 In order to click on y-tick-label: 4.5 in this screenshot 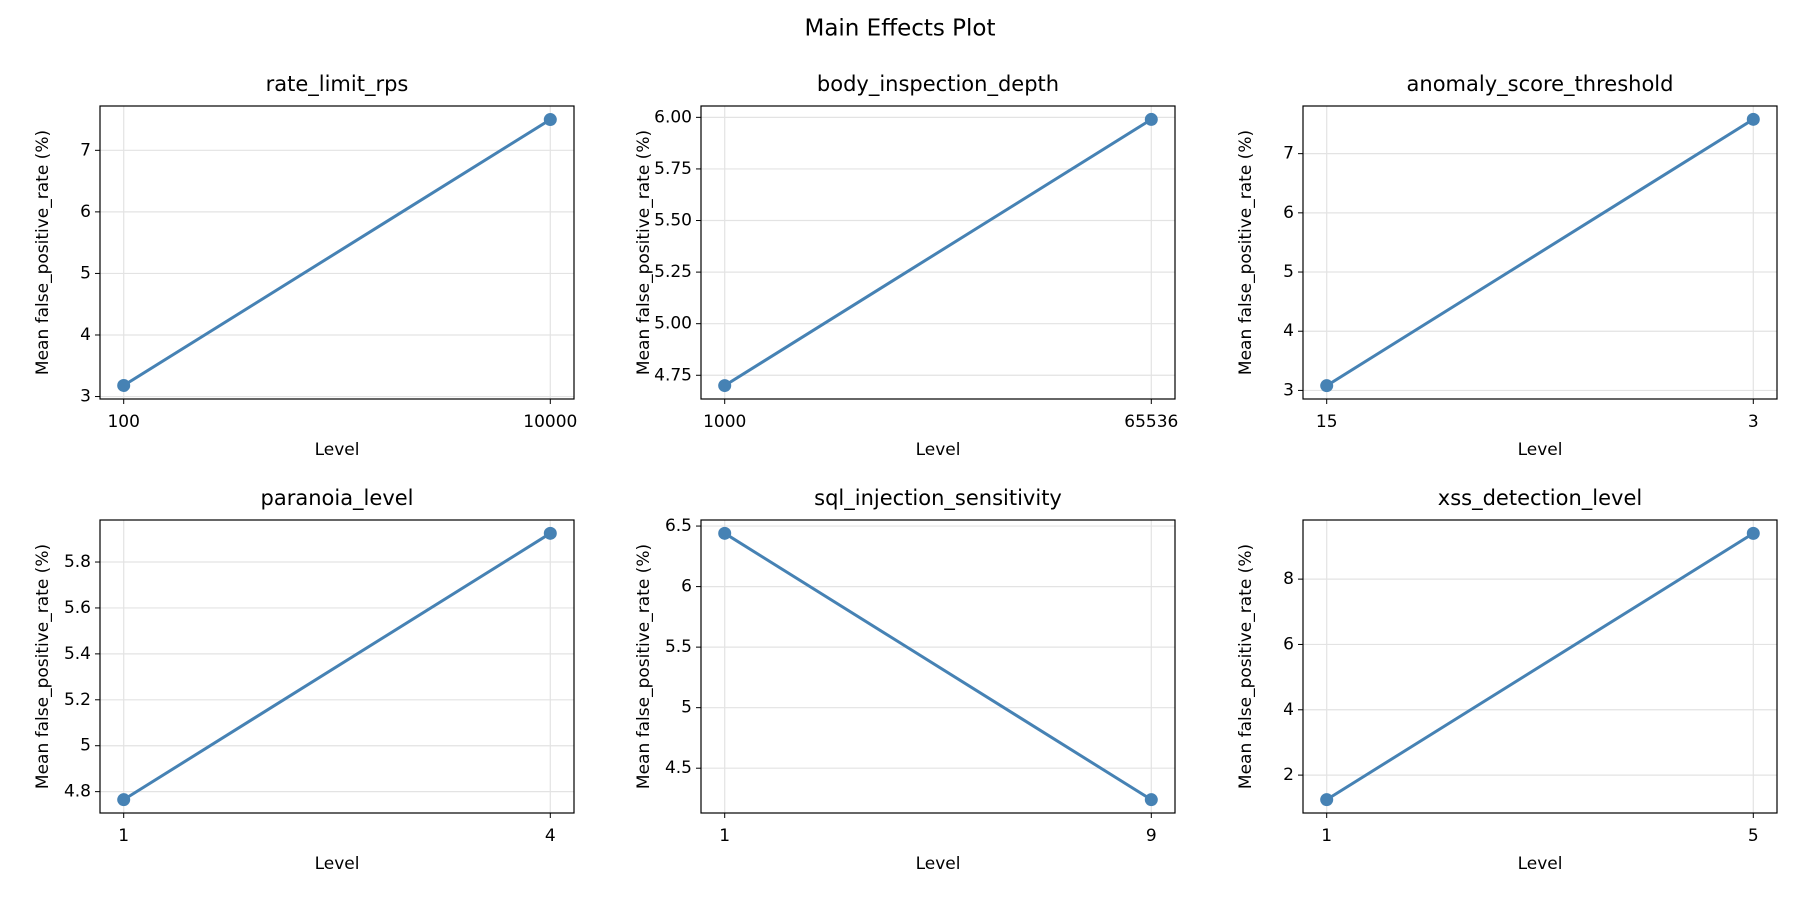, I will do `click(678, 768)`.